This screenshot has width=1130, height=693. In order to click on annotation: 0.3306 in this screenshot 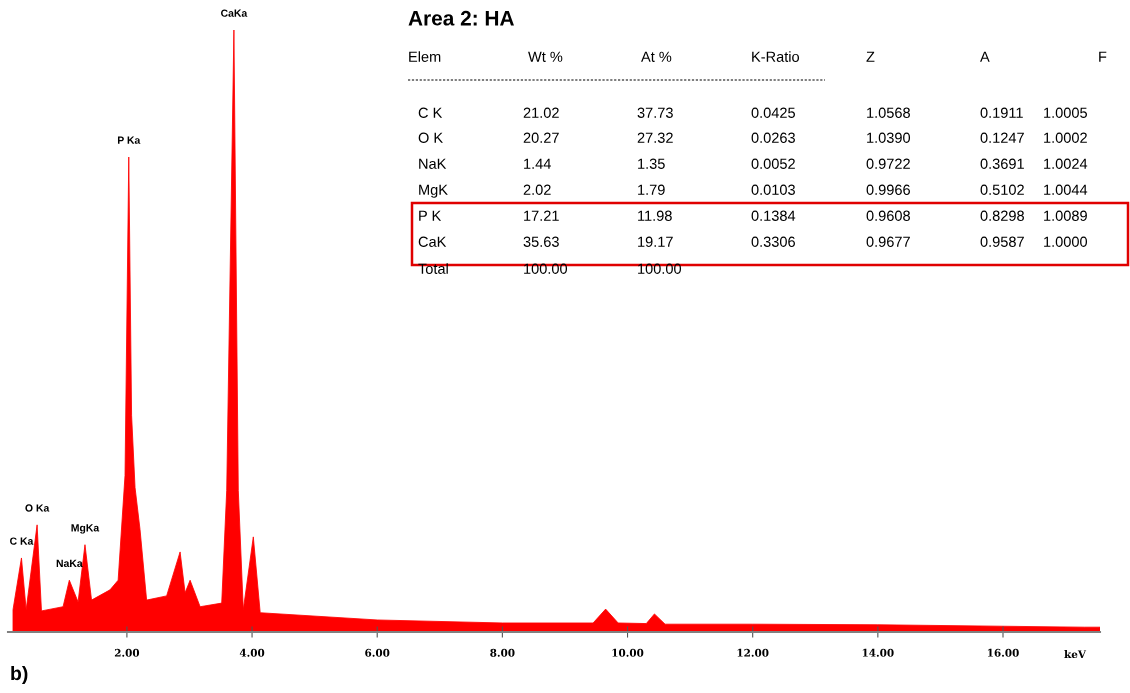, I will do `click(773, 241)`.